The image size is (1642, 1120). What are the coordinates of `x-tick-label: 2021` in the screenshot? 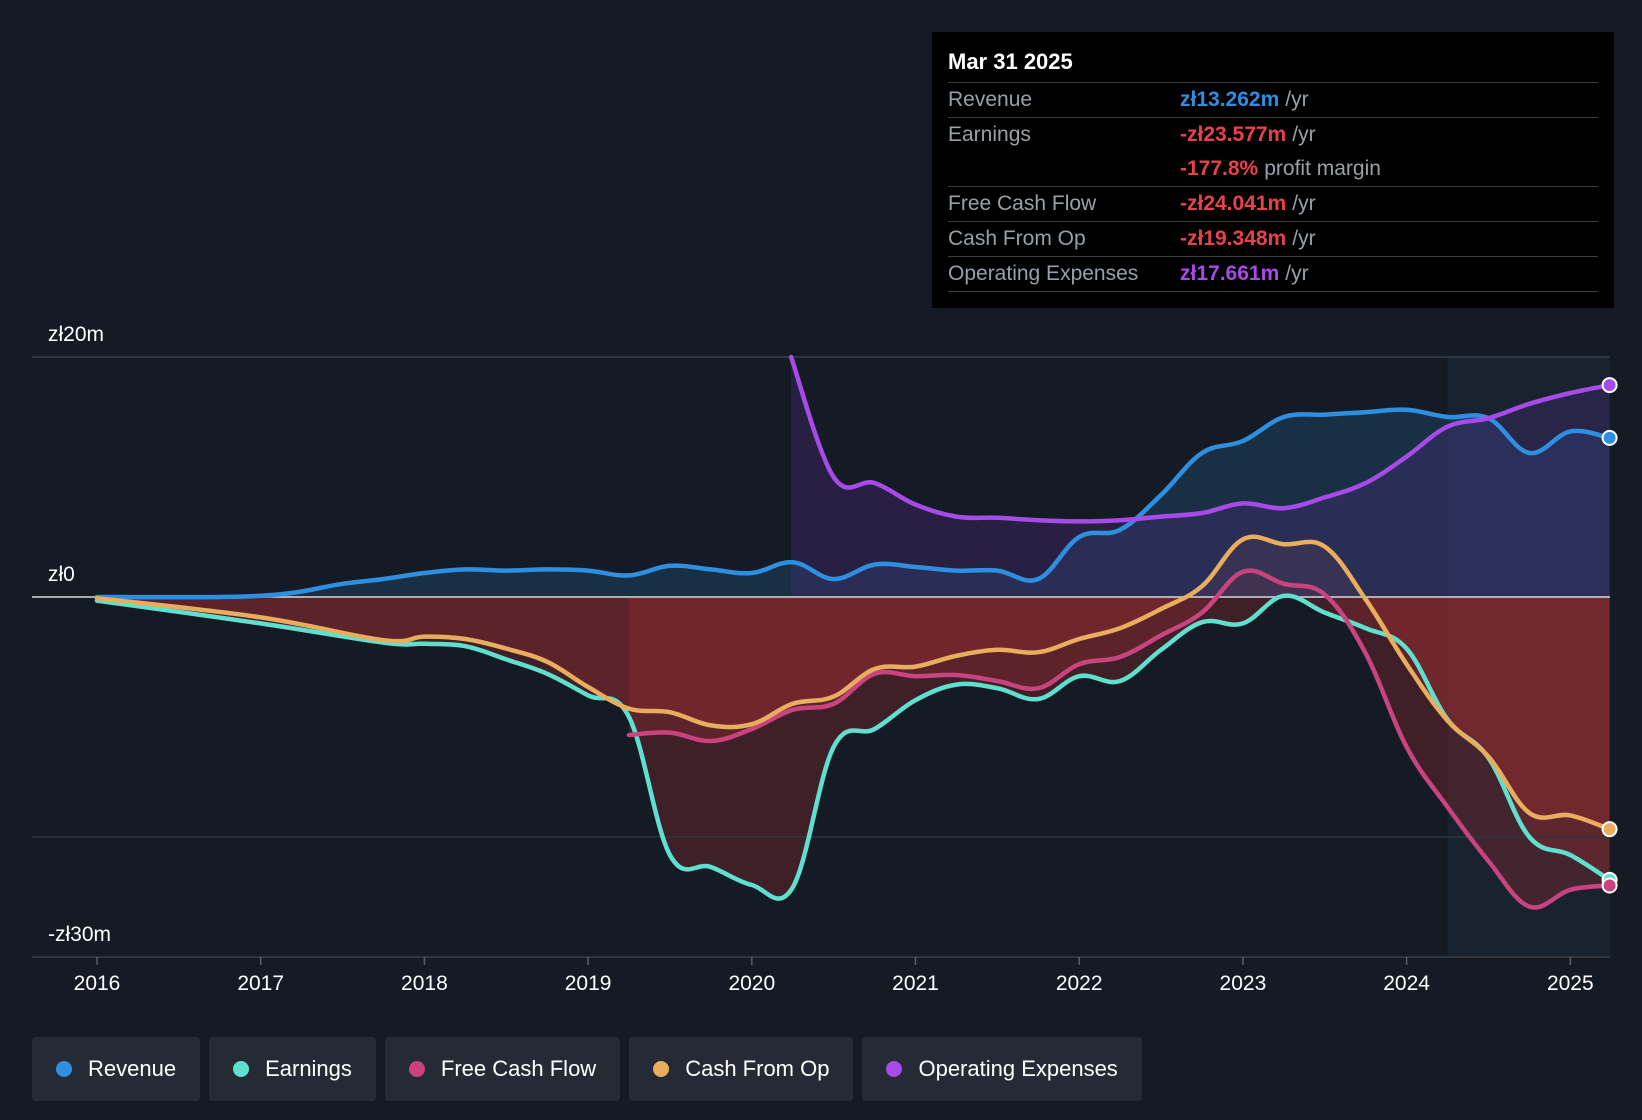 It's located at (915, 983).